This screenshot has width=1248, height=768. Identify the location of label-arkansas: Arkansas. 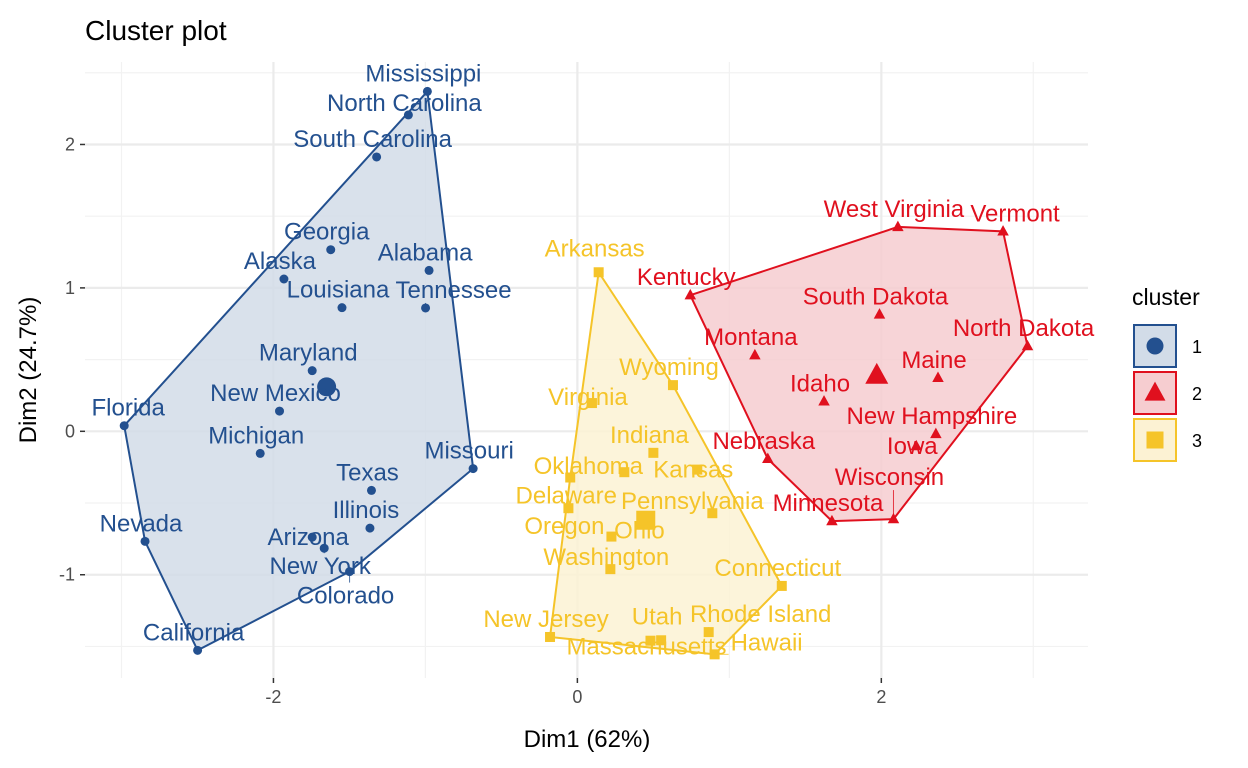
(595, 248).